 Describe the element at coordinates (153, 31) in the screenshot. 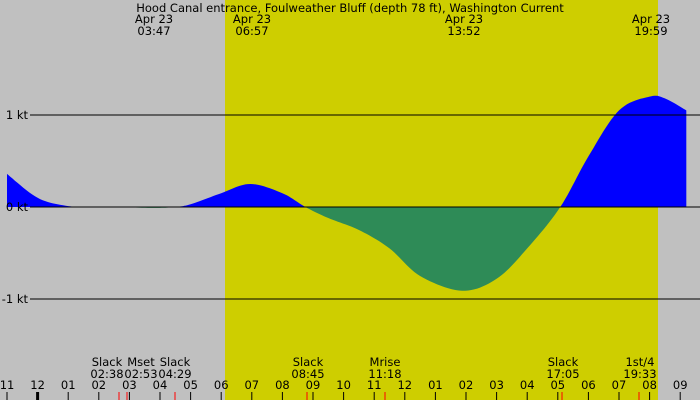

I see `extreme-time: 03:47` at that location.